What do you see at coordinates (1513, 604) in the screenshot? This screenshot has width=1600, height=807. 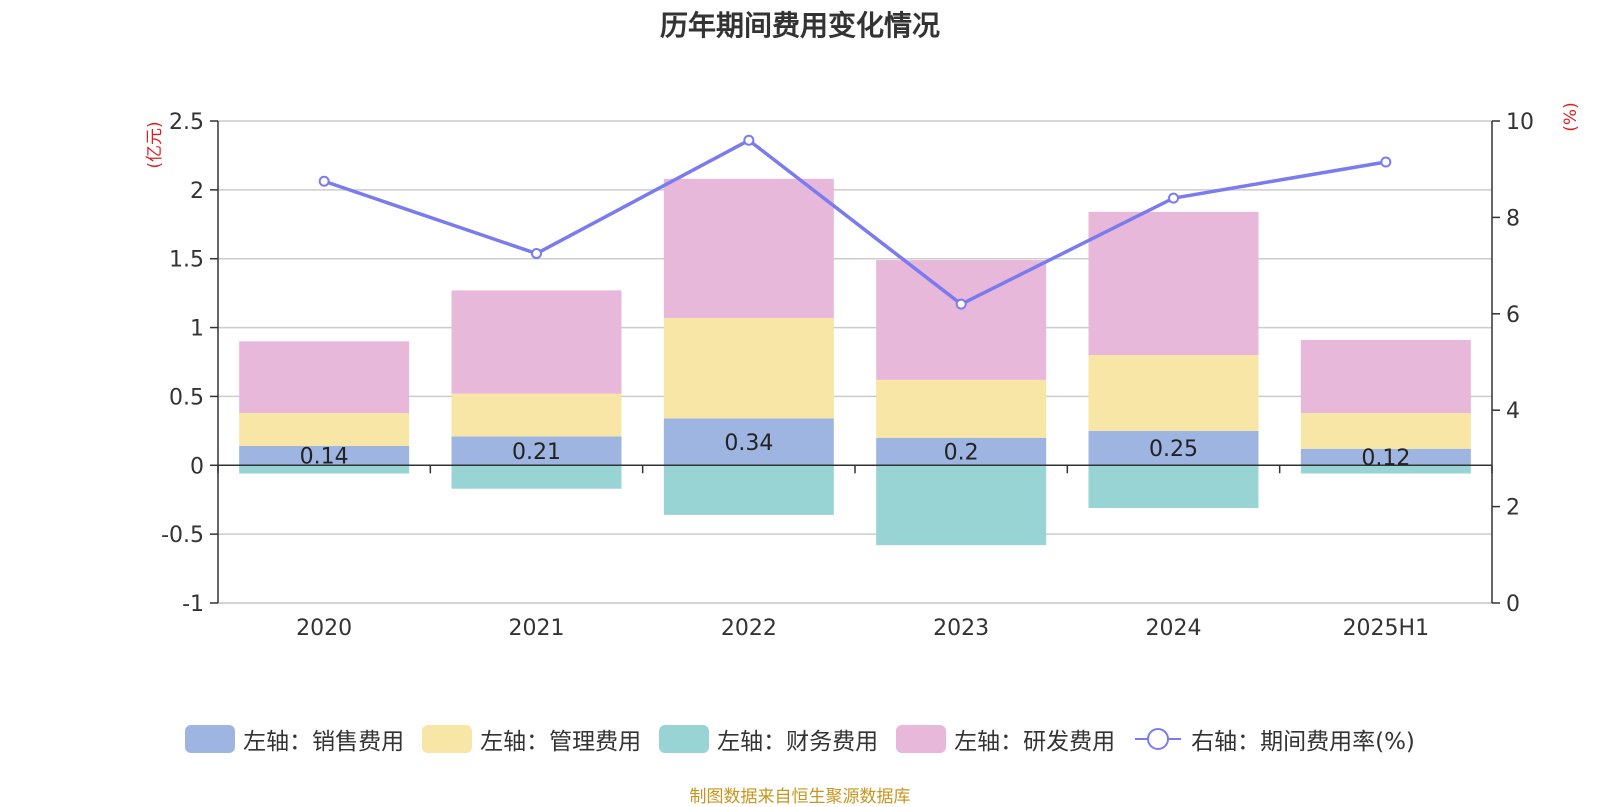 I see `right-tick-label: 0` at bounding box center [1513, 604].